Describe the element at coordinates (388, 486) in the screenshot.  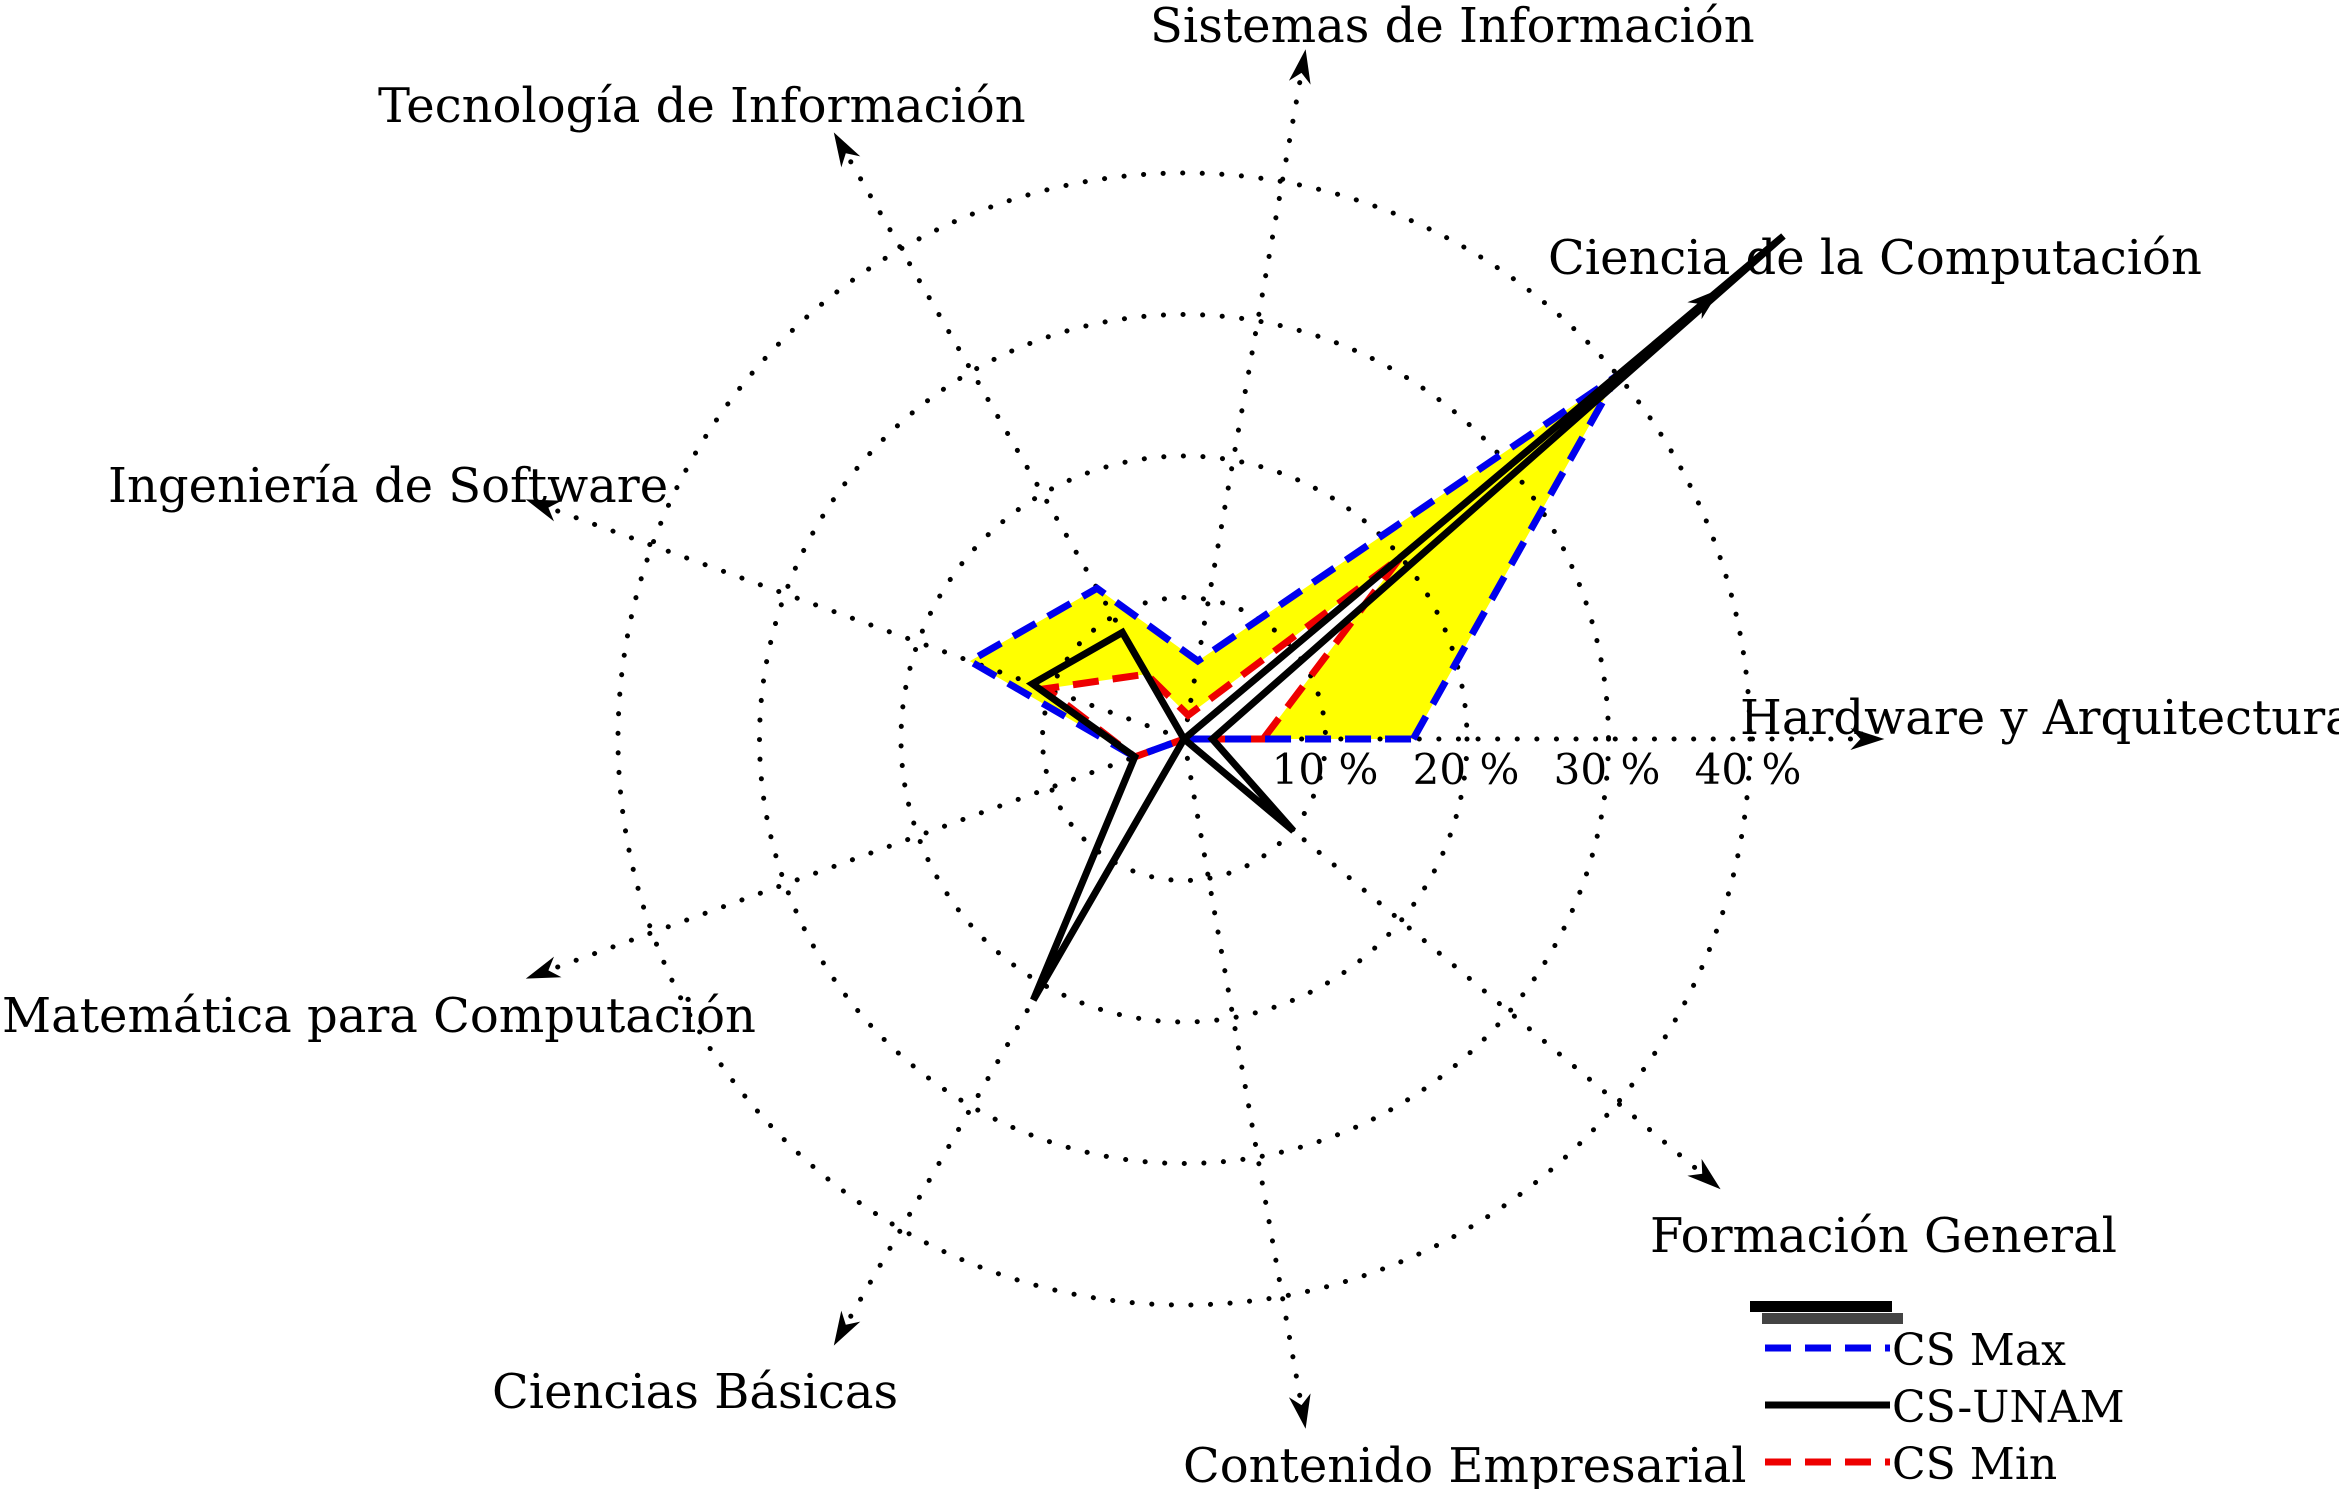
I see `axis-label-ingenieria-de-software: Ingeniería de Software` at that location.